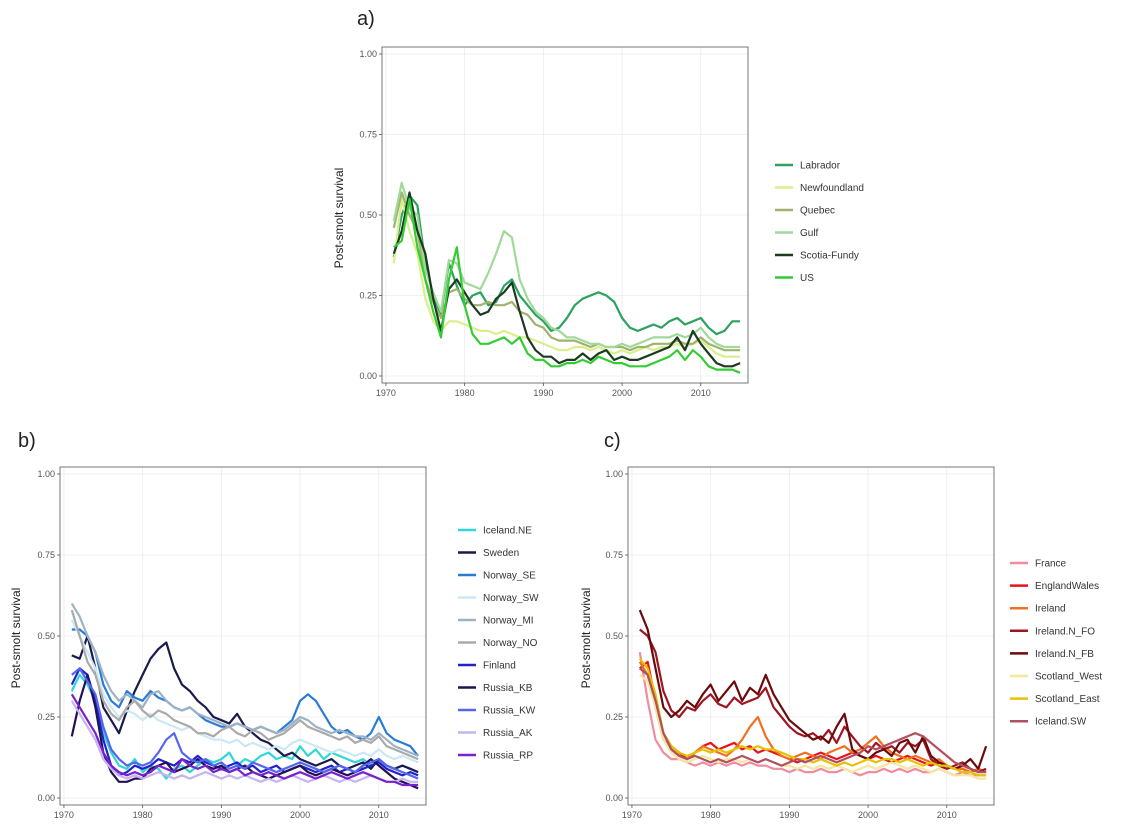 This screenshot has width=1124, height=826. What do you see at coordinates (46, 555) in the screenshot?
I see `y-tick-label-b: 0.75` at bounding box center [46, 555].